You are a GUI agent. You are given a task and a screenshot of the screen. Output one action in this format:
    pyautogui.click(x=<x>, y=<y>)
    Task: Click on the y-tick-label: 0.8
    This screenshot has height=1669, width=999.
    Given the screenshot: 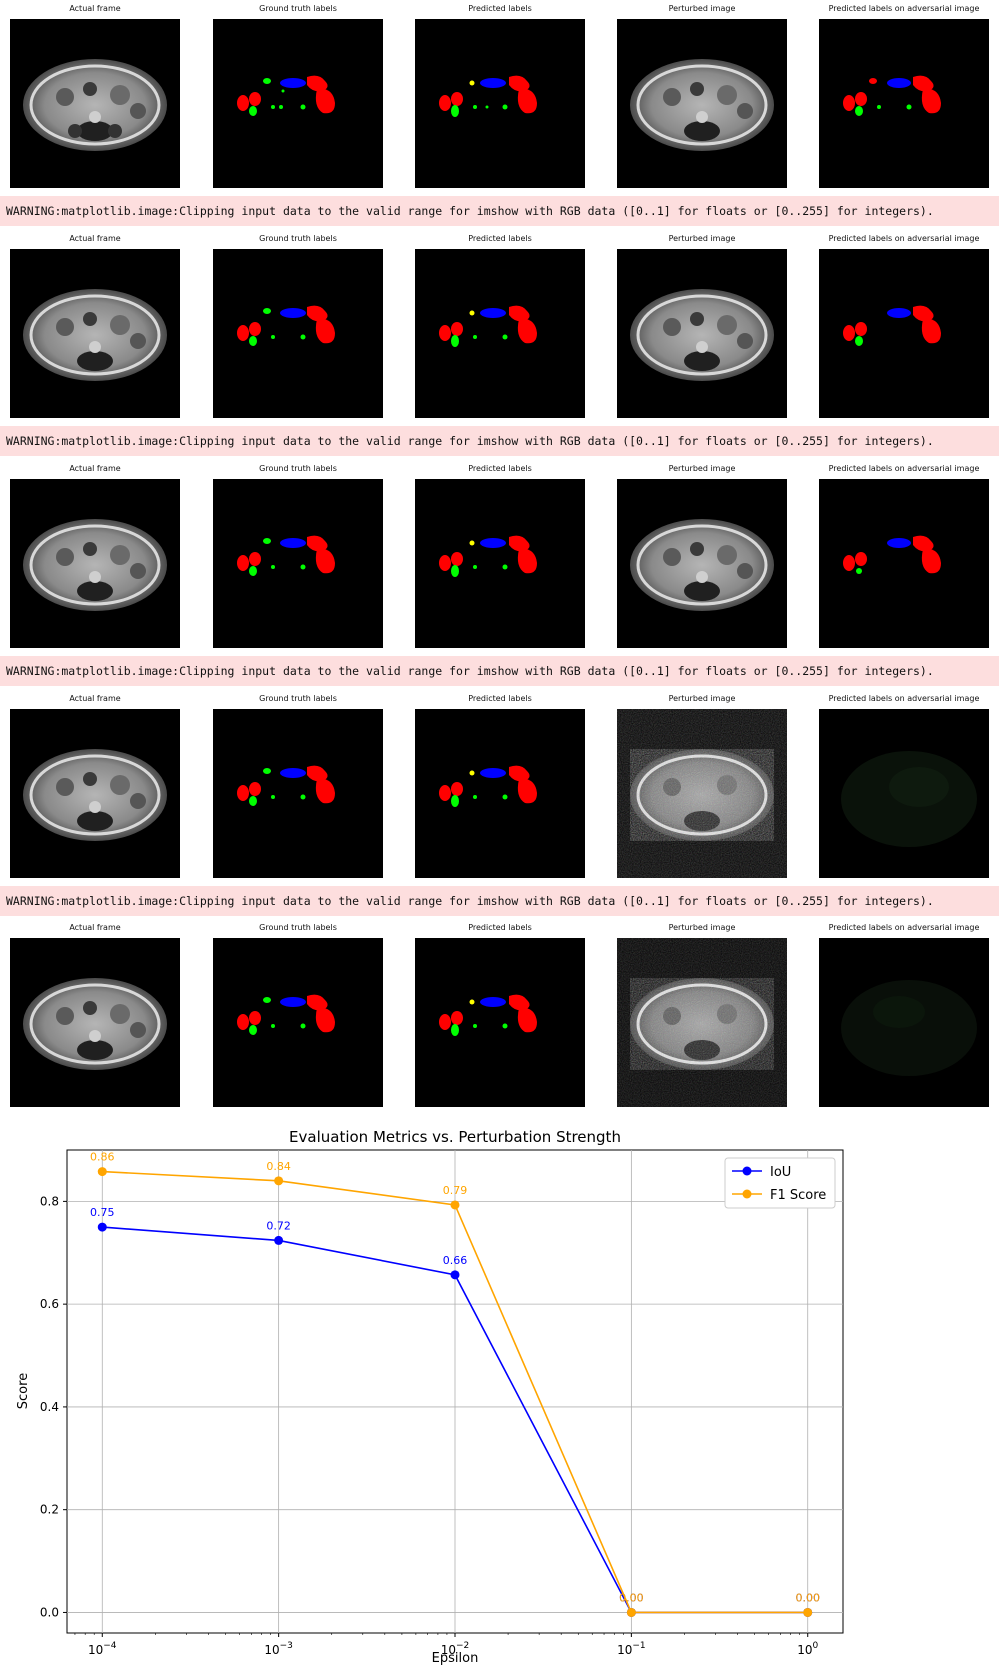 What is the action you would take?
    pyautogui.click(x=49, y=1201)
    